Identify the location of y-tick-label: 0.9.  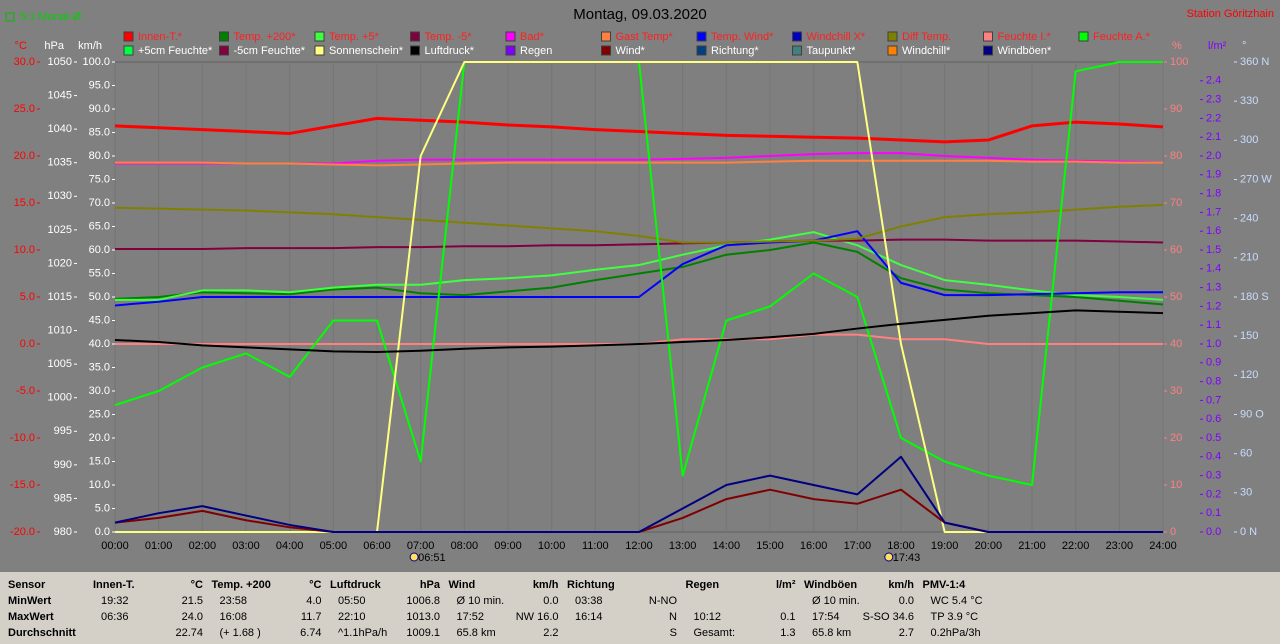
(1213, 363).